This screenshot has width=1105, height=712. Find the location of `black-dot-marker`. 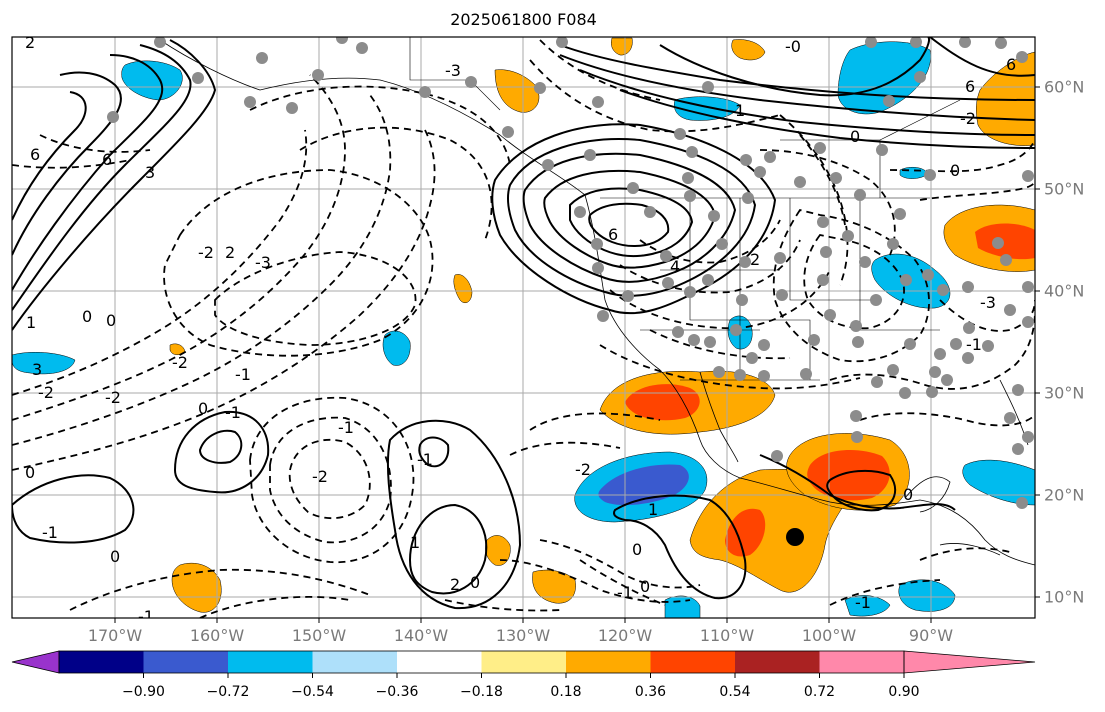

black-dot-marker is located at coordinates (795, 537).